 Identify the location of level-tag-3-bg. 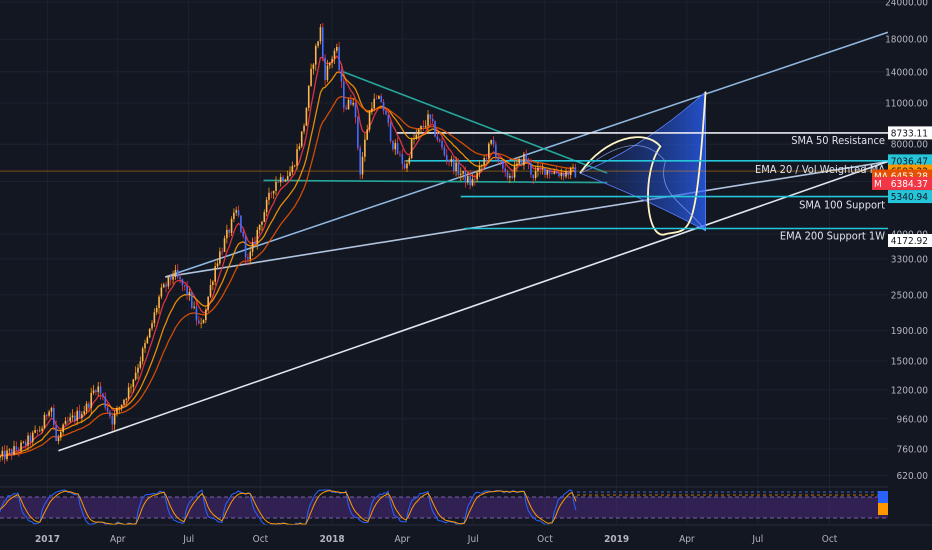
(910, 241).